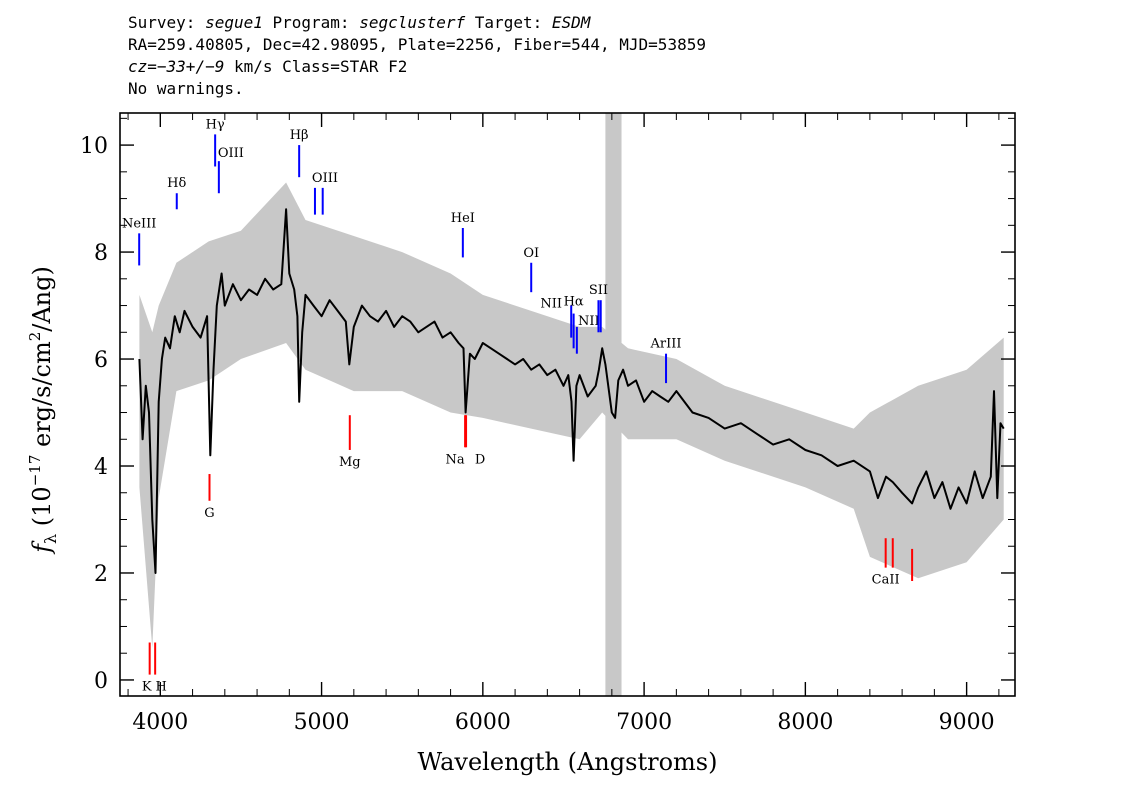 This screenshot has height=810, width=1134. I want to click on y-tick-label: 6, so click(101, 360).